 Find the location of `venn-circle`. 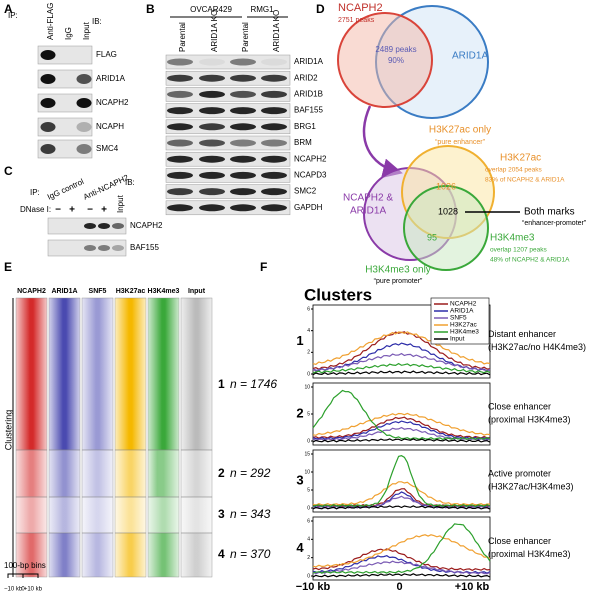

venn-circle is located at coordinates (446, 228).